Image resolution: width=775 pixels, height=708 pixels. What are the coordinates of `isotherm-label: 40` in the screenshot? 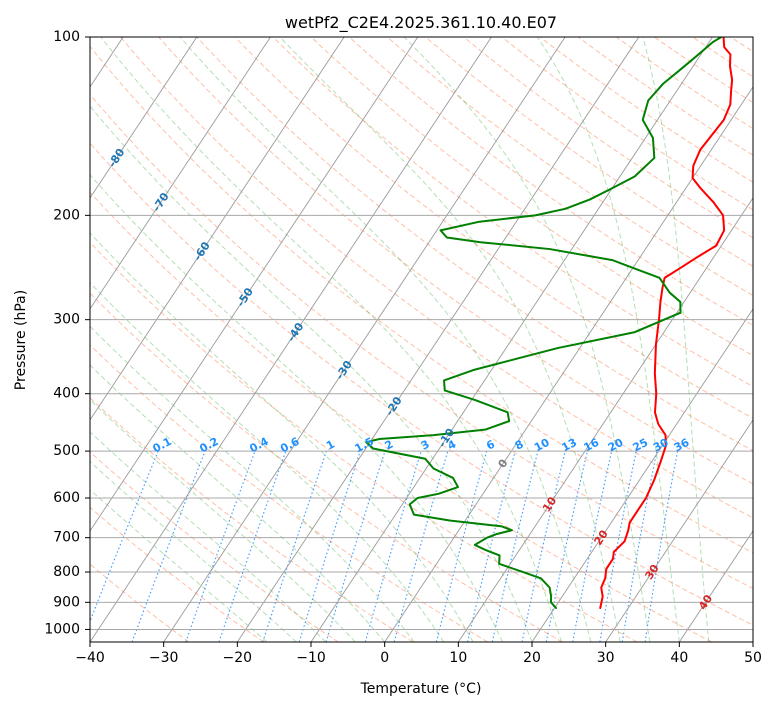 It's located at (705, 602).